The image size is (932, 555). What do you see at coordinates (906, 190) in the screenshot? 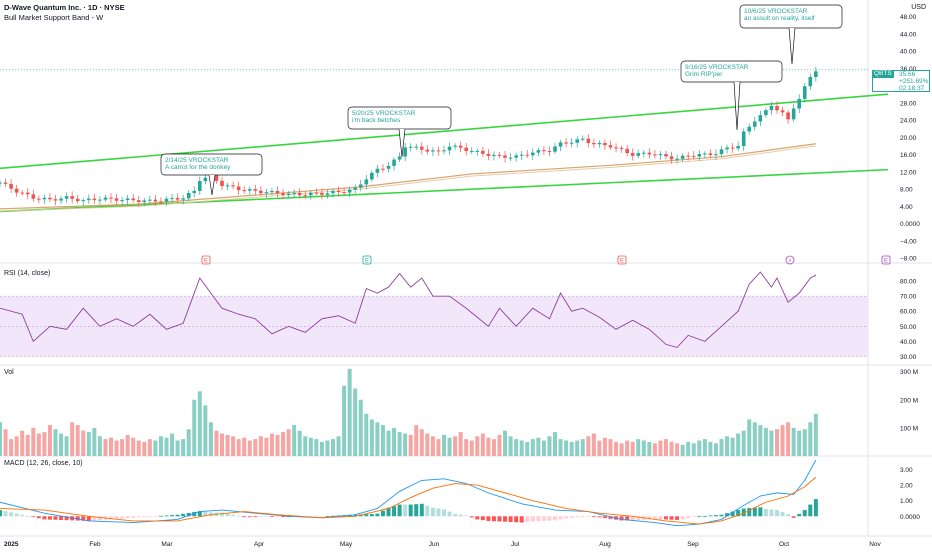
I see `price-tick-label: 8.00` at bounding box center [906, 190].